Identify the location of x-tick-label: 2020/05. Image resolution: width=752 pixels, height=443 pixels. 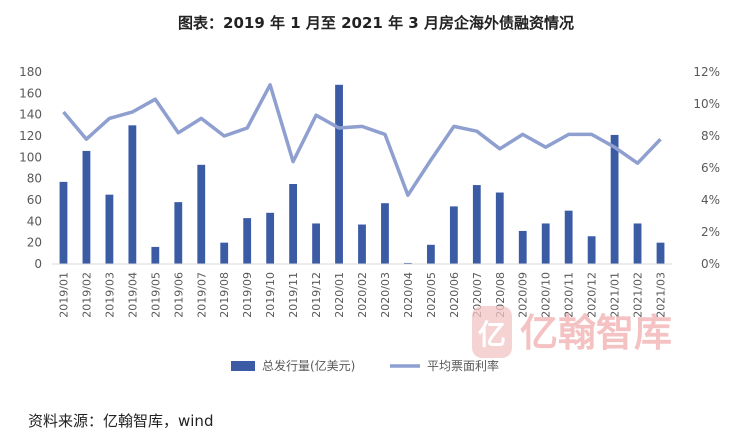
(431, 295).